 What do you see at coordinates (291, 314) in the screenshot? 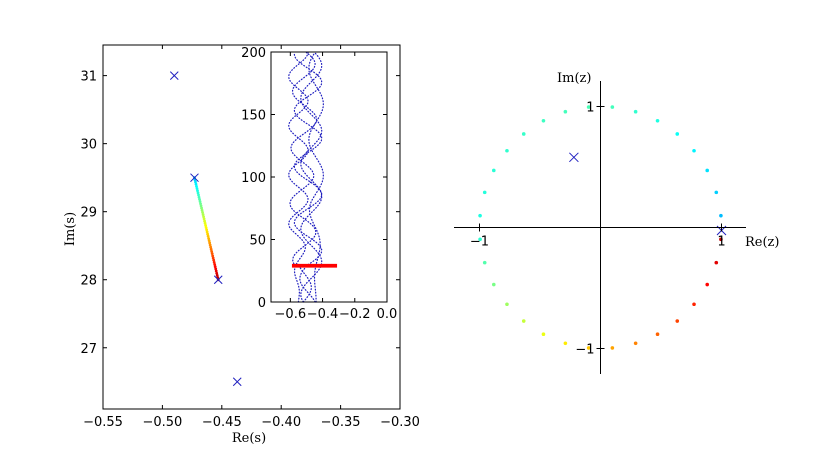
I see `inset-x-tick-label: −0.6` at bounding box center [291, 314].